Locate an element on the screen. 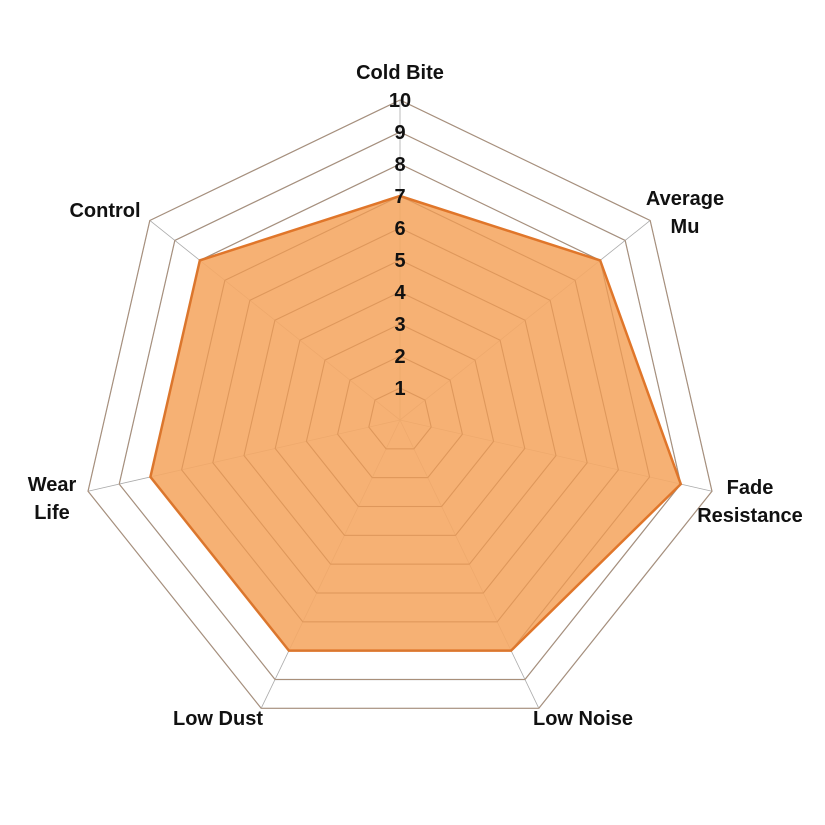 Image resolution: width=825 pixels, height=825 pixels. r-tick-label: 7 is located at coordinates (399, 197).